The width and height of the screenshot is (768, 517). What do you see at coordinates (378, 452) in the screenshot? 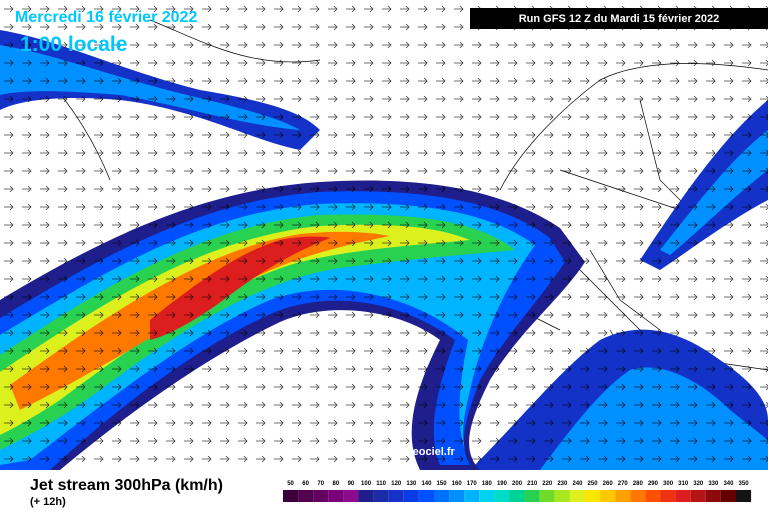
I see `copyright: Copyright © 2022 Meteociel.fr` at bounding box center [378, 452].